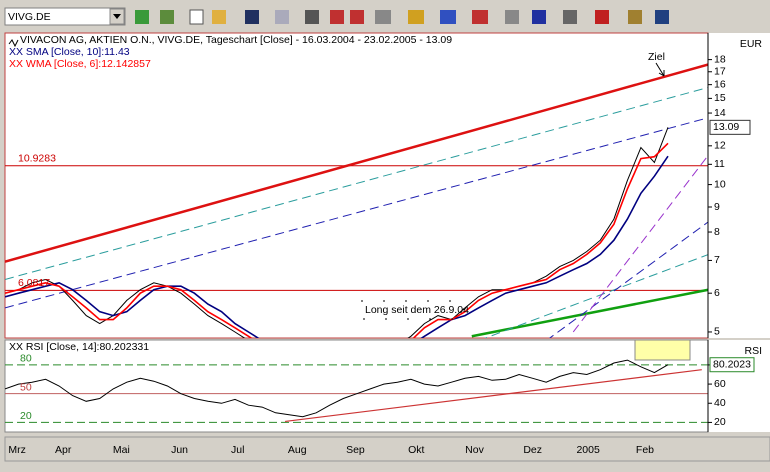 Image resolution: width=770 pixels, height=472 pixels. Describe the element at coordinates (69, 52) in the screenshot. I see `legend-entry: XX SMA [Close, 10]:11.43` at that location.